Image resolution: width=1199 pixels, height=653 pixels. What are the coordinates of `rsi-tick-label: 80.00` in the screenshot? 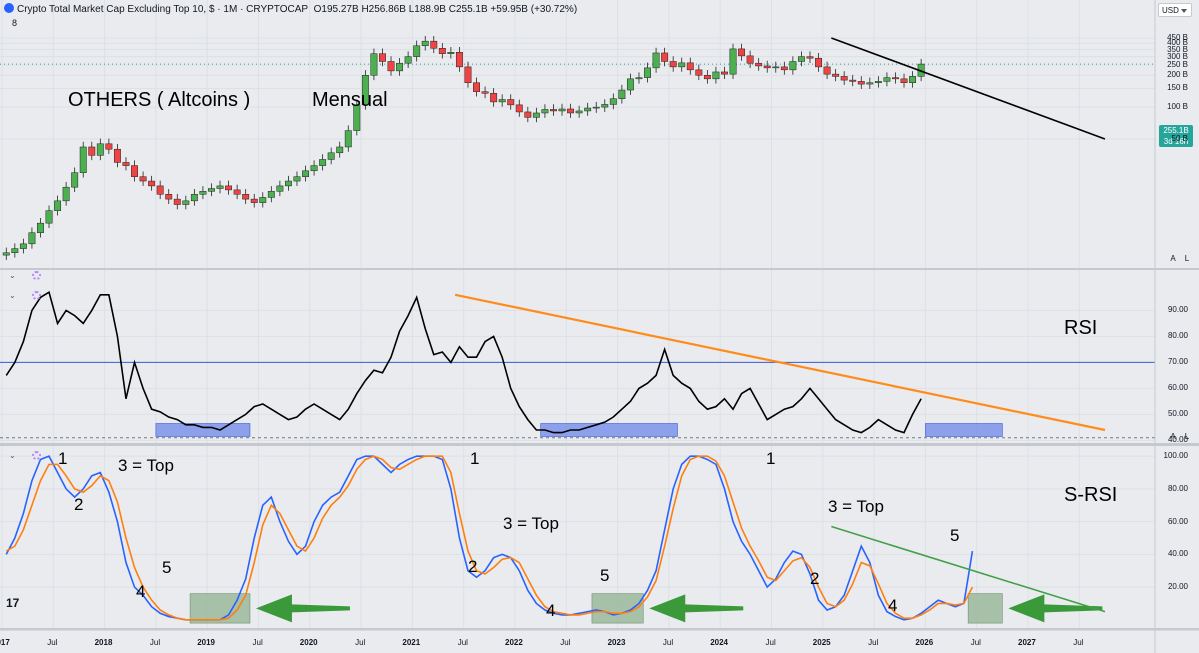 It's located at (1177, 336).